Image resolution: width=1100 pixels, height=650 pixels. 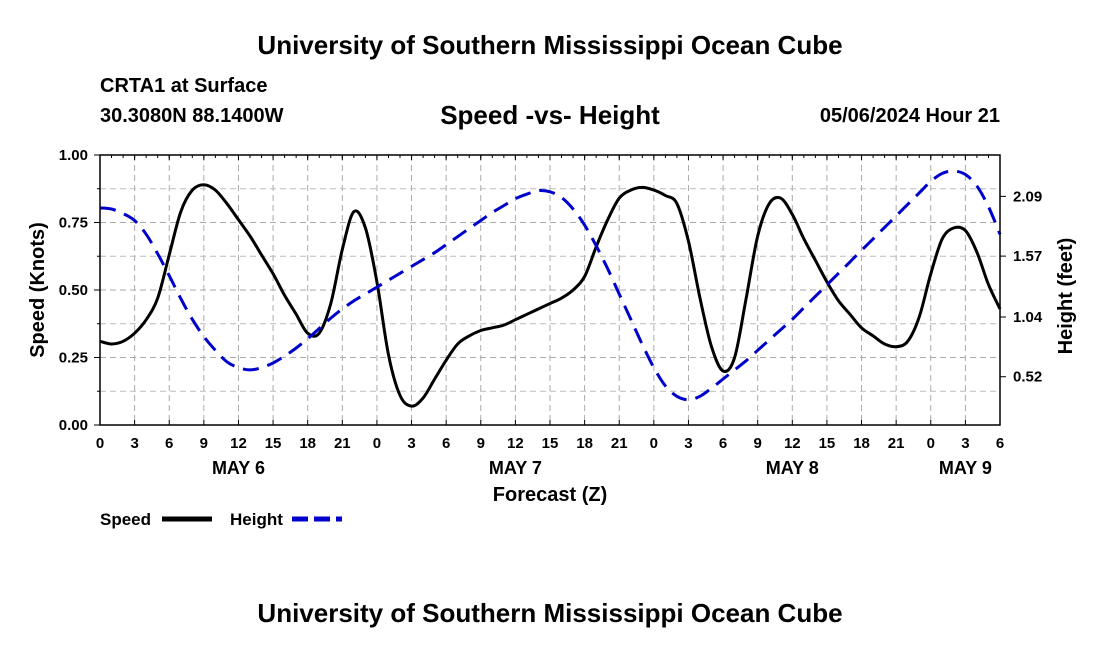 What do you see at coordinates (550, 115) in the screenshot?
I see `chart-subtitle: Speed -vs- Height` at bounding box center [550, 115].